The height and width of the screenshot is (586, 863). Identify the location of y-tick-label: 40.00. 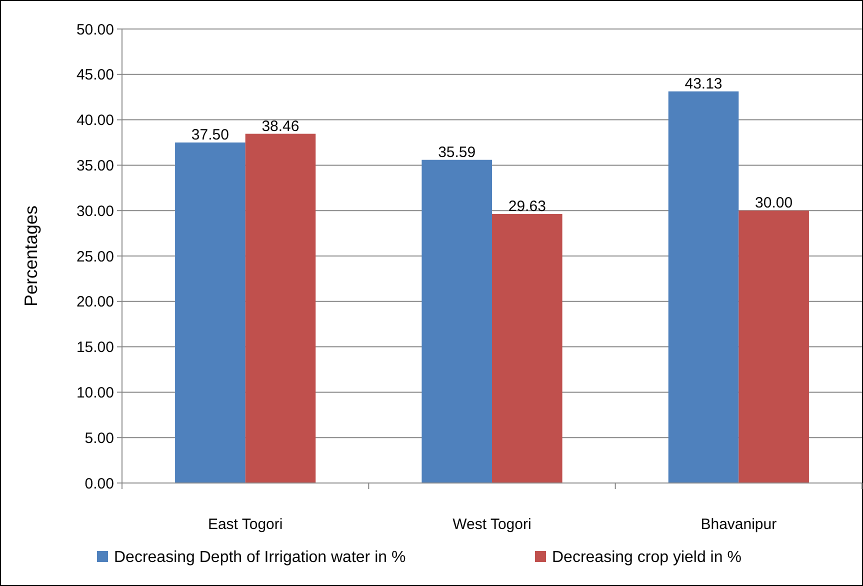
(95, 121).